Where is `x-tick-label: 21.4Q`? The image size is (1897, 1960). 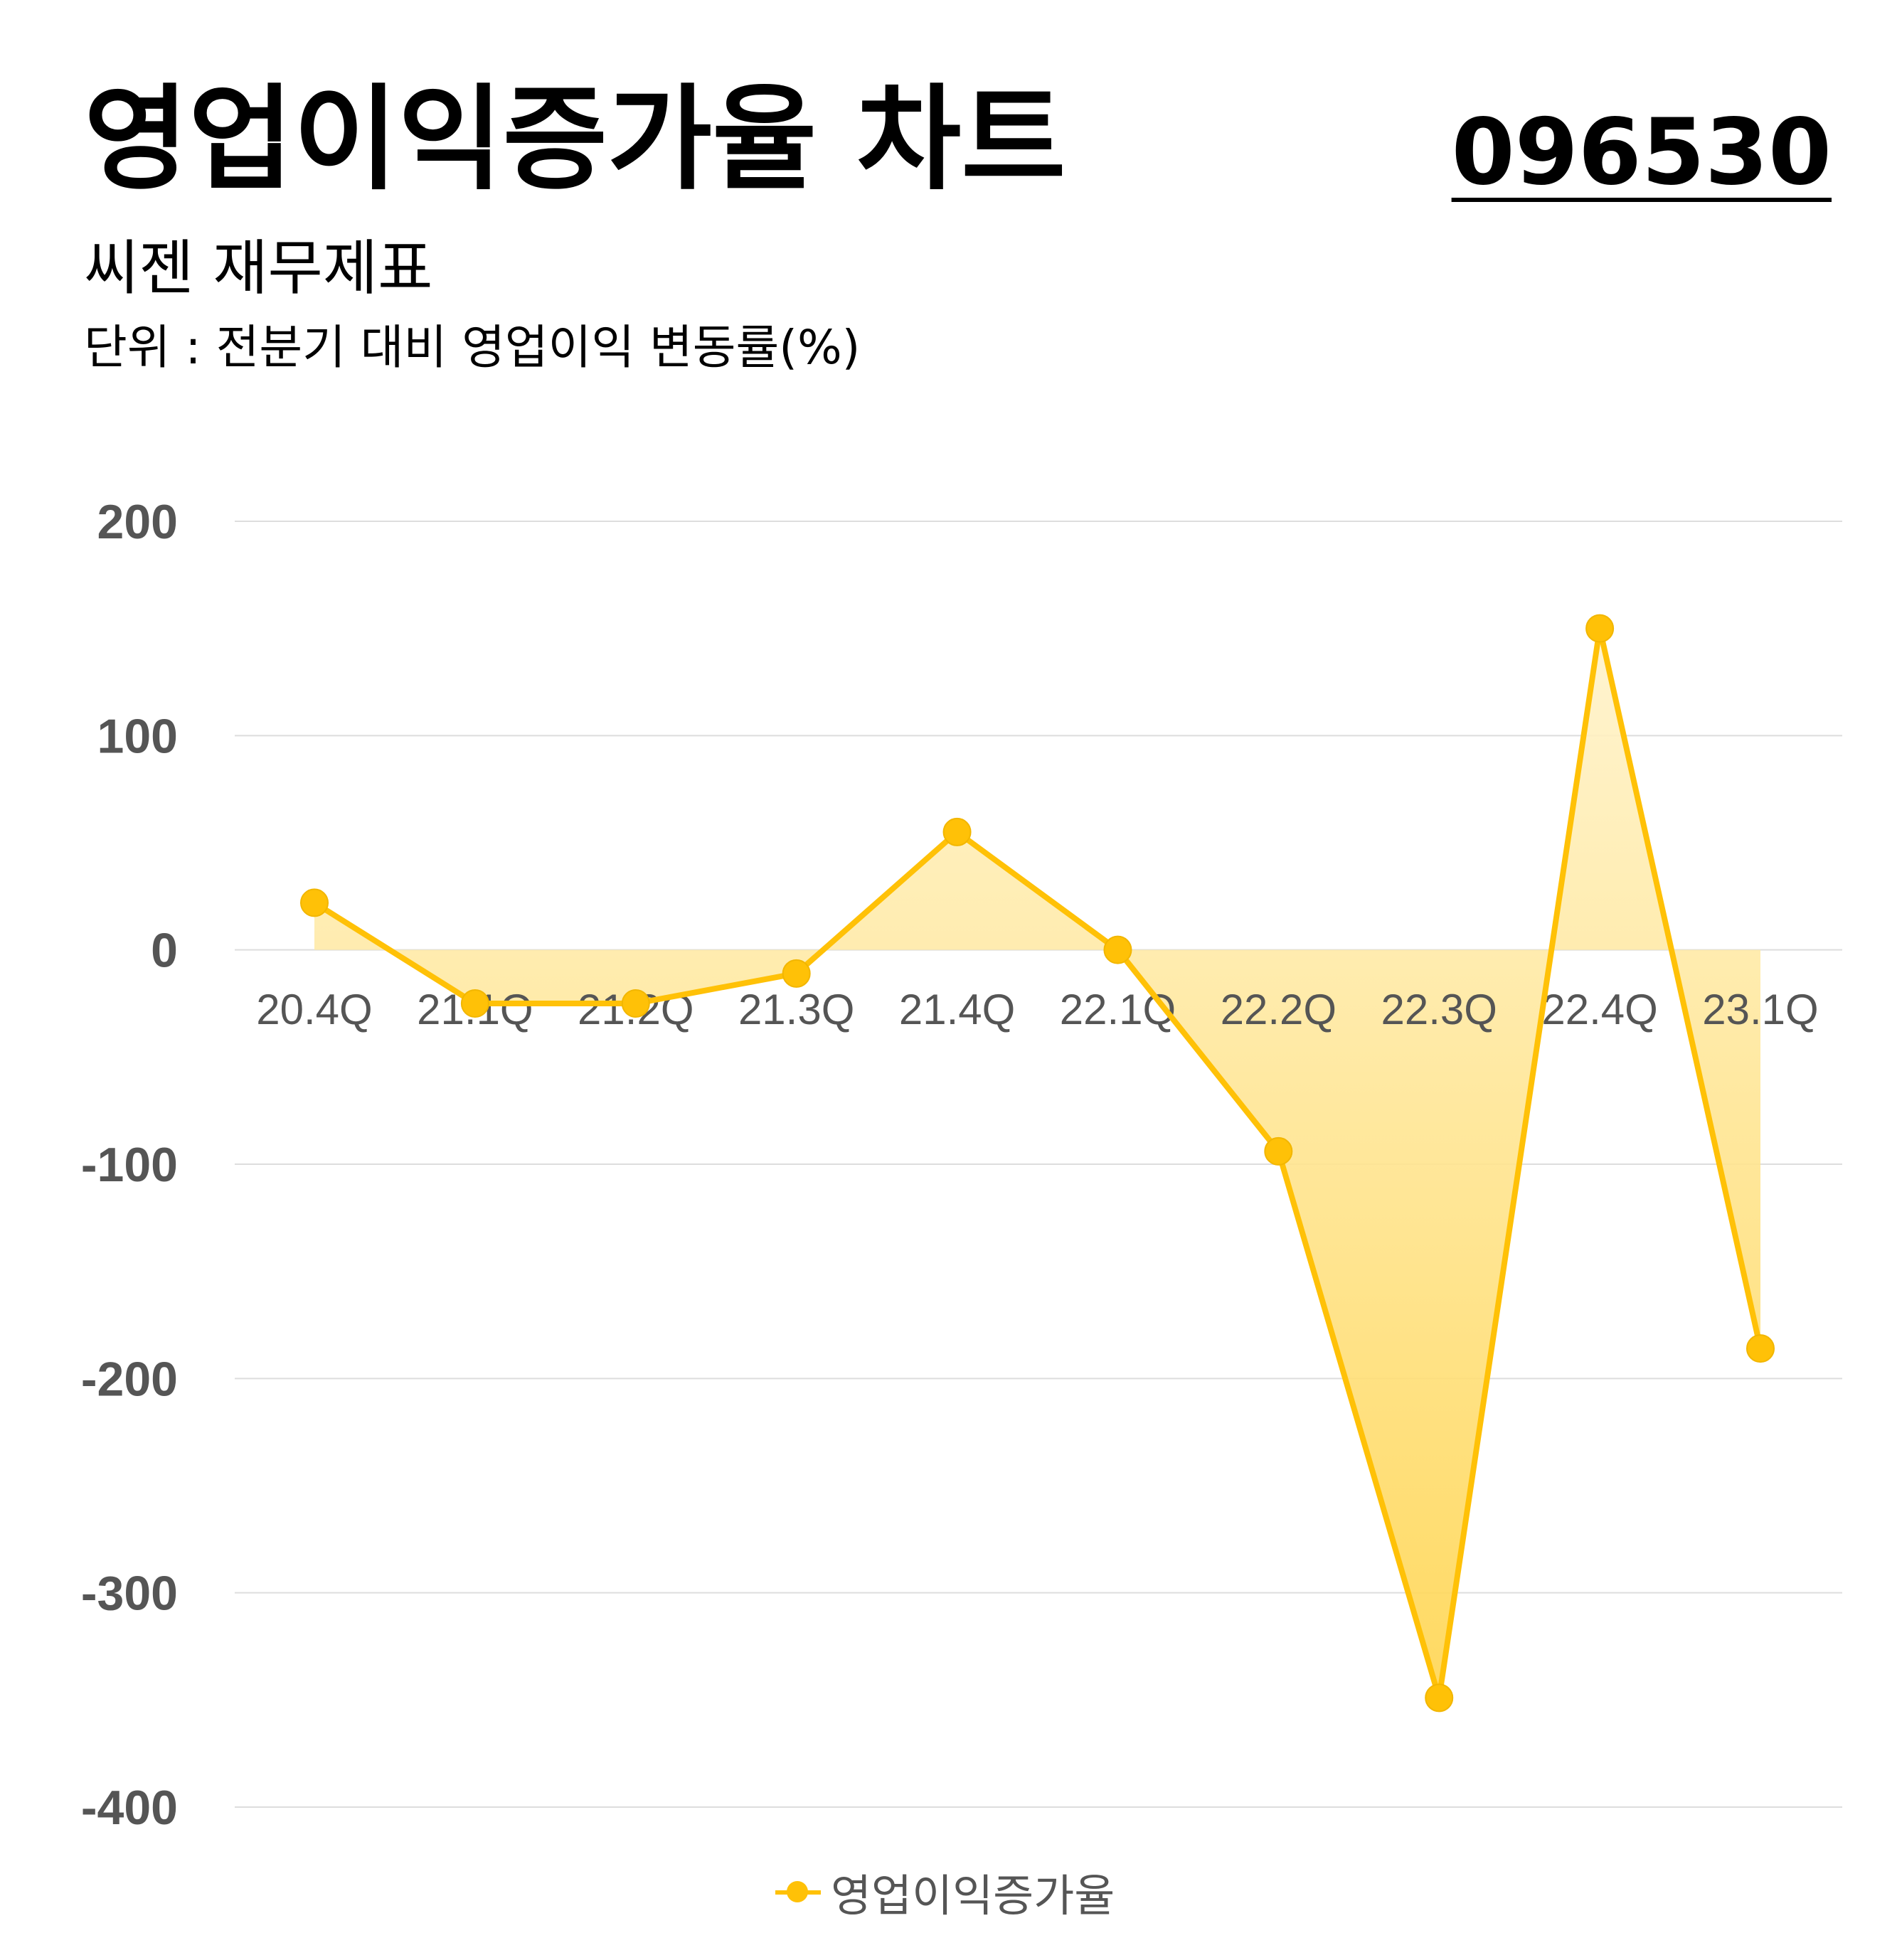 x-tick-label: 21.4Q is located at coordinates (957, 1009).